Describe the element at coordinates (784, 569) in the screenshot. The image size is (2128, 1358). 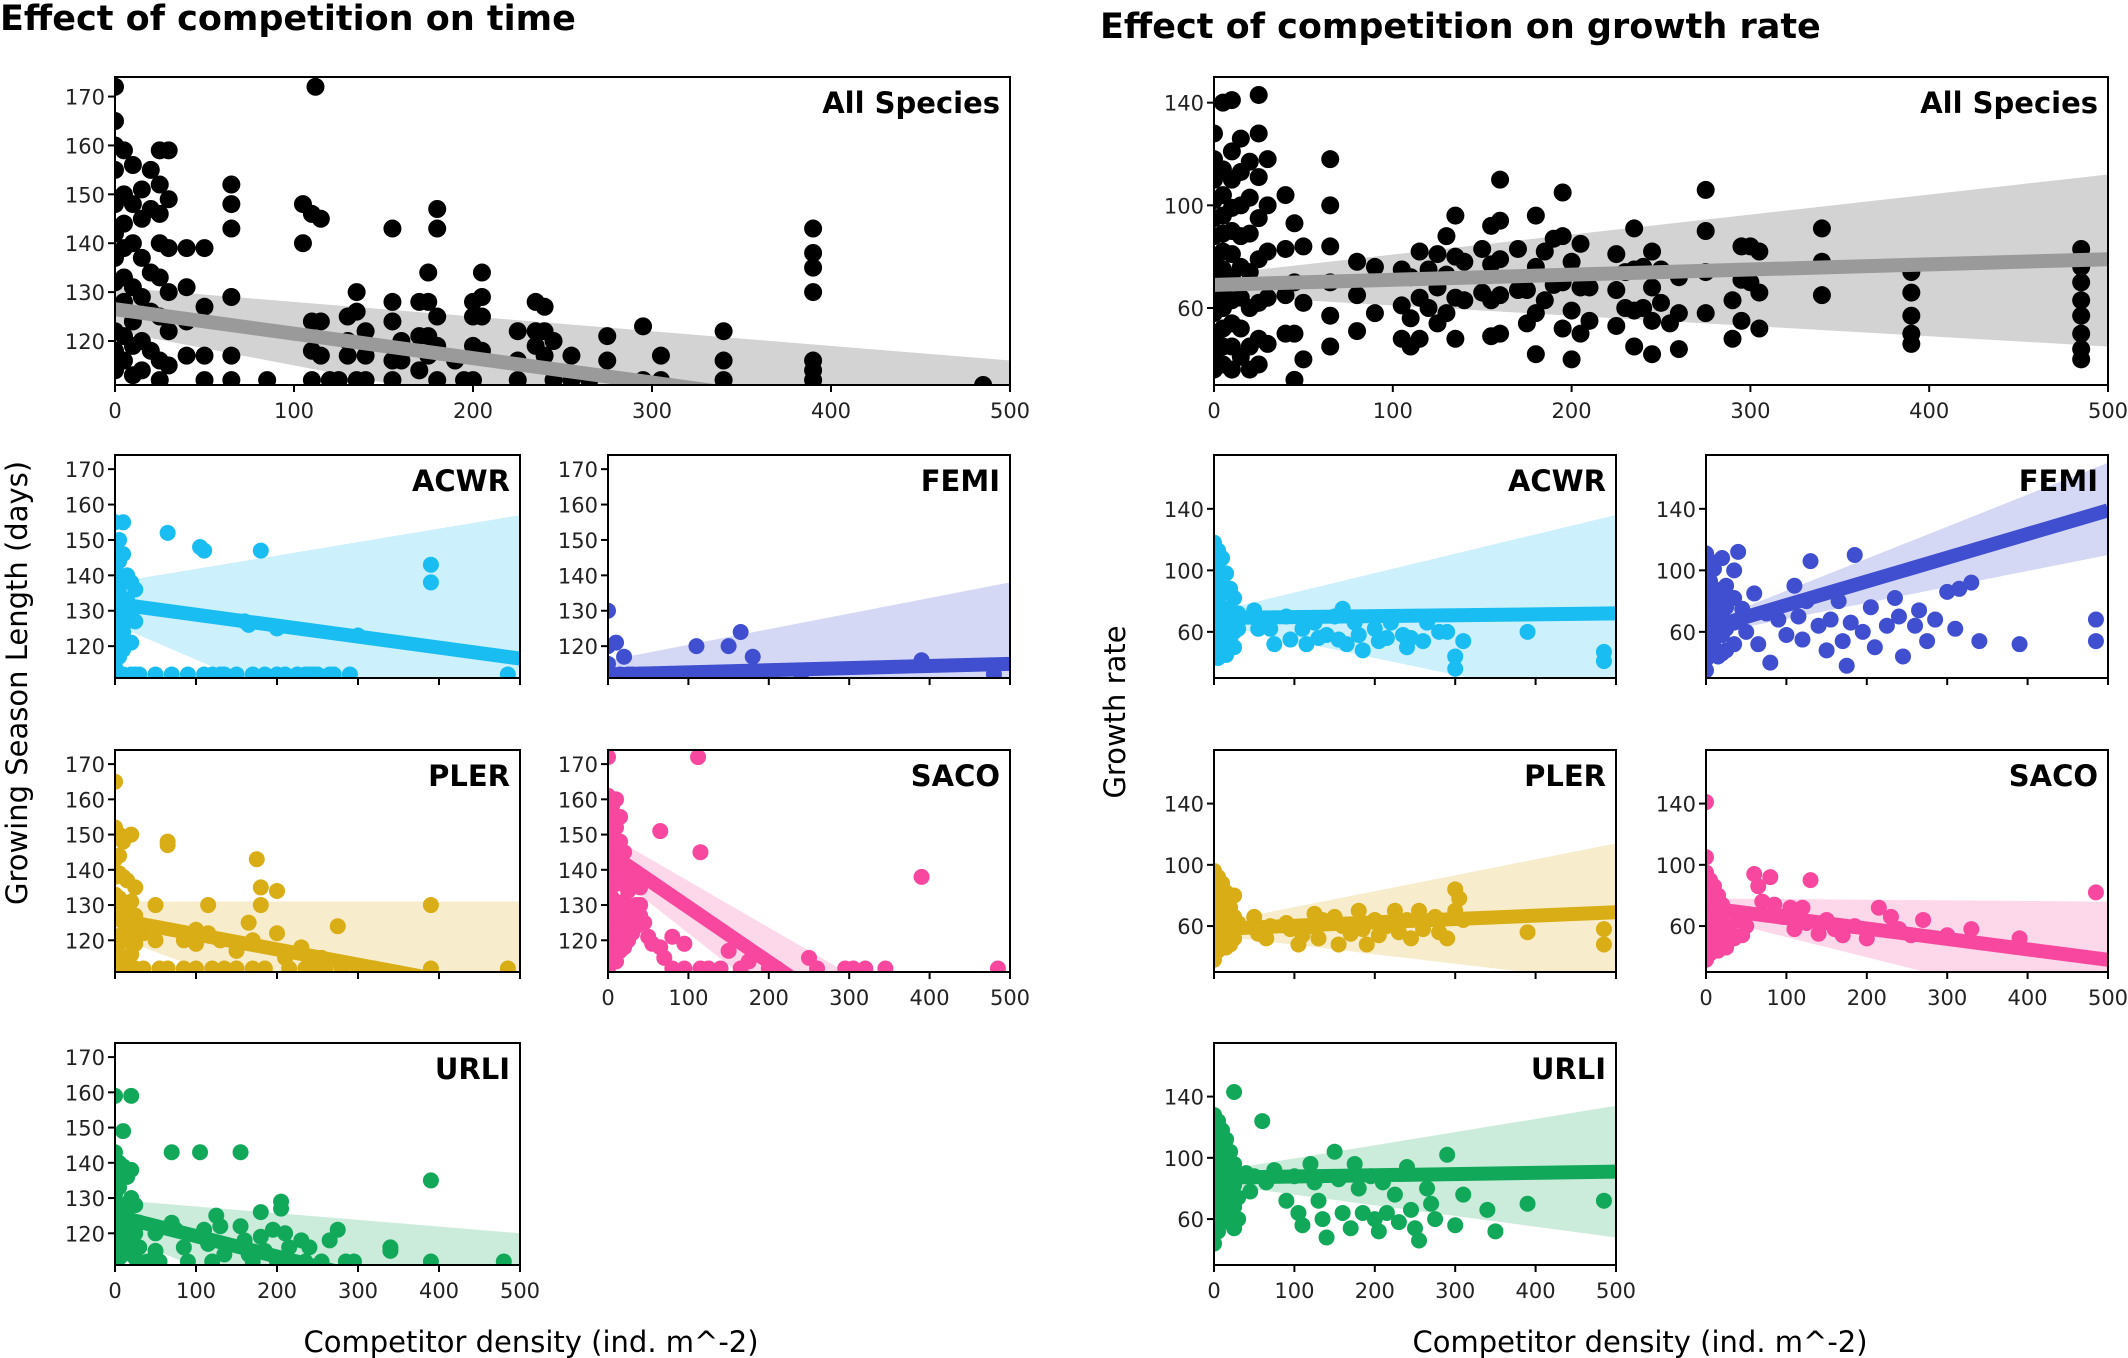
I see `panel-time-femi: FEMI 120 130 140 150 160 170` at that location.